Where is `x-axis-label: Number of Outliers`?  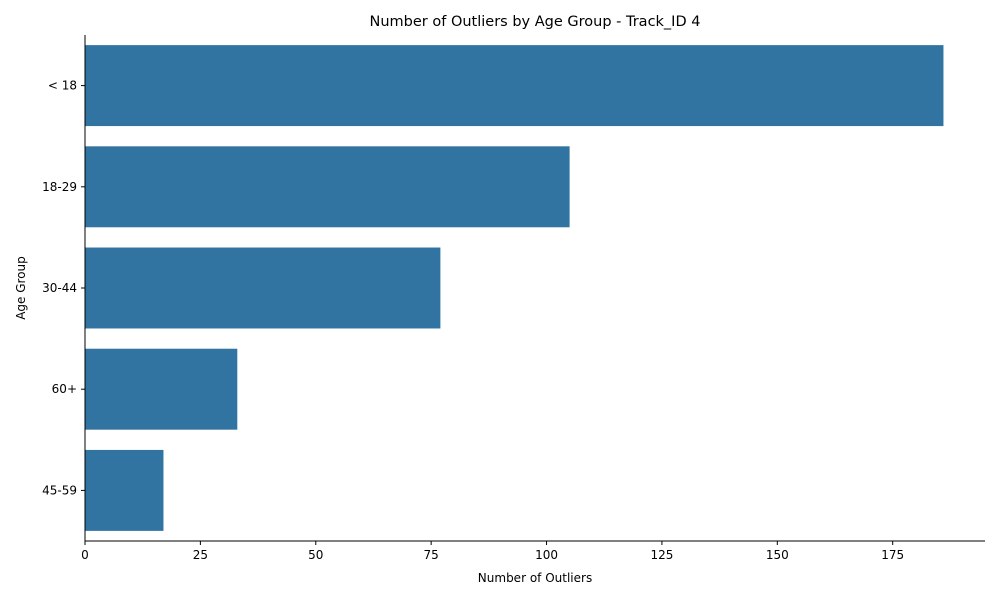 x-axis-label: Number of Outliers is located at coordinates (535, 578).